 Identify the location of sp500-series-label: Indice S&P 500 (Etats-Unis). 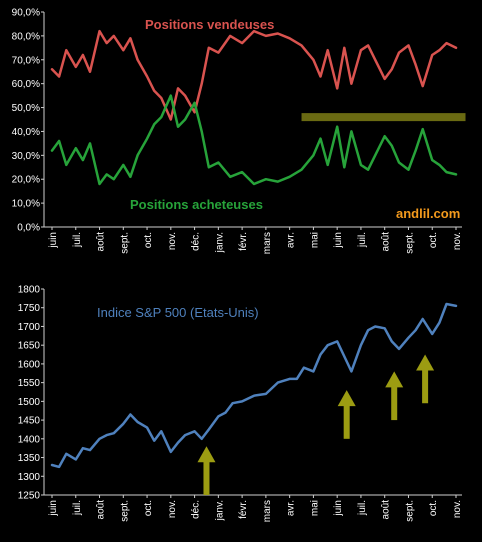
(178, 312).